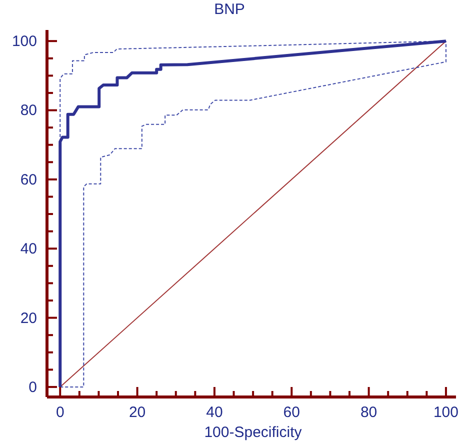  I want to click on x-tick-label: 40, so click(214, 412).